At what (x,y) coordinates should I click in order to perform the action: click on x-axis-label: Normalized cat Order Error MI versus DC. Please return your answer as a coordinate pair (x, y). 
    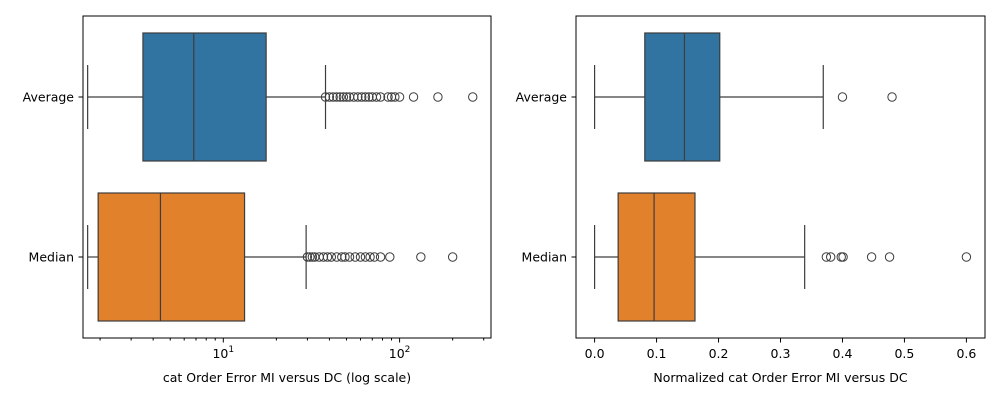
    Looking at the image, I should click on (780, 377).